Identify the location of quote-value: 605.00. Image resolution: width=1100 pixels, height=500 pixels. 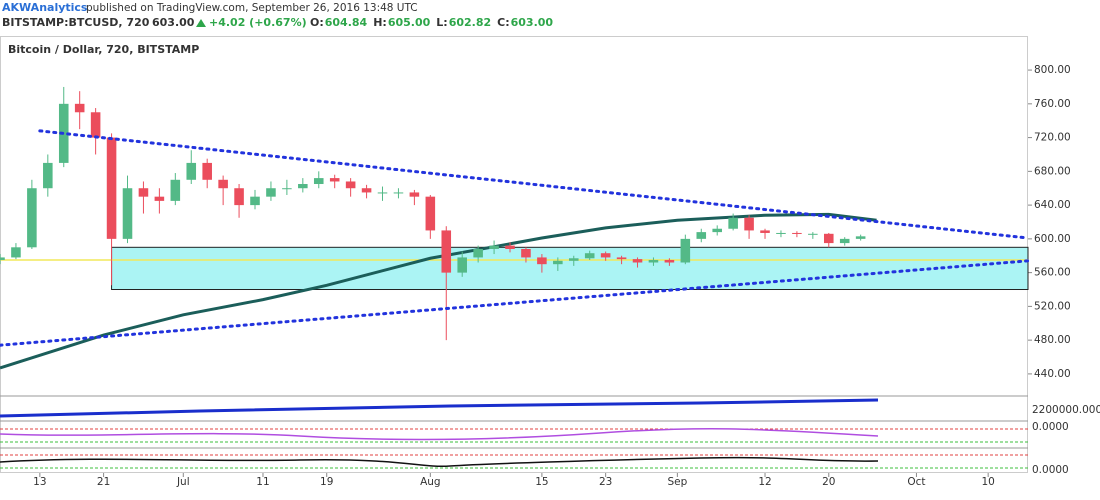
(409, 22).